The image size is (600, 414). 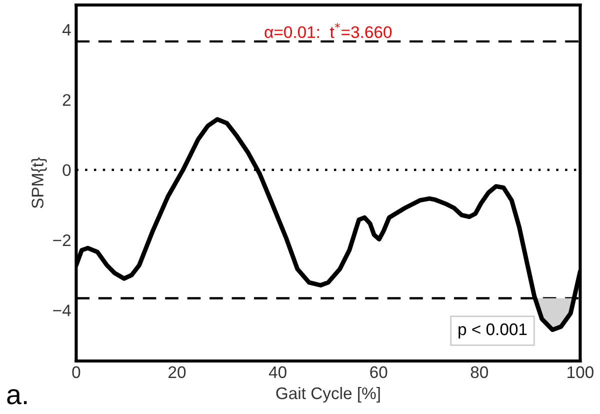 I want to click on x-axis-title: Gait Cycle [%], so click(x=328, y=394).